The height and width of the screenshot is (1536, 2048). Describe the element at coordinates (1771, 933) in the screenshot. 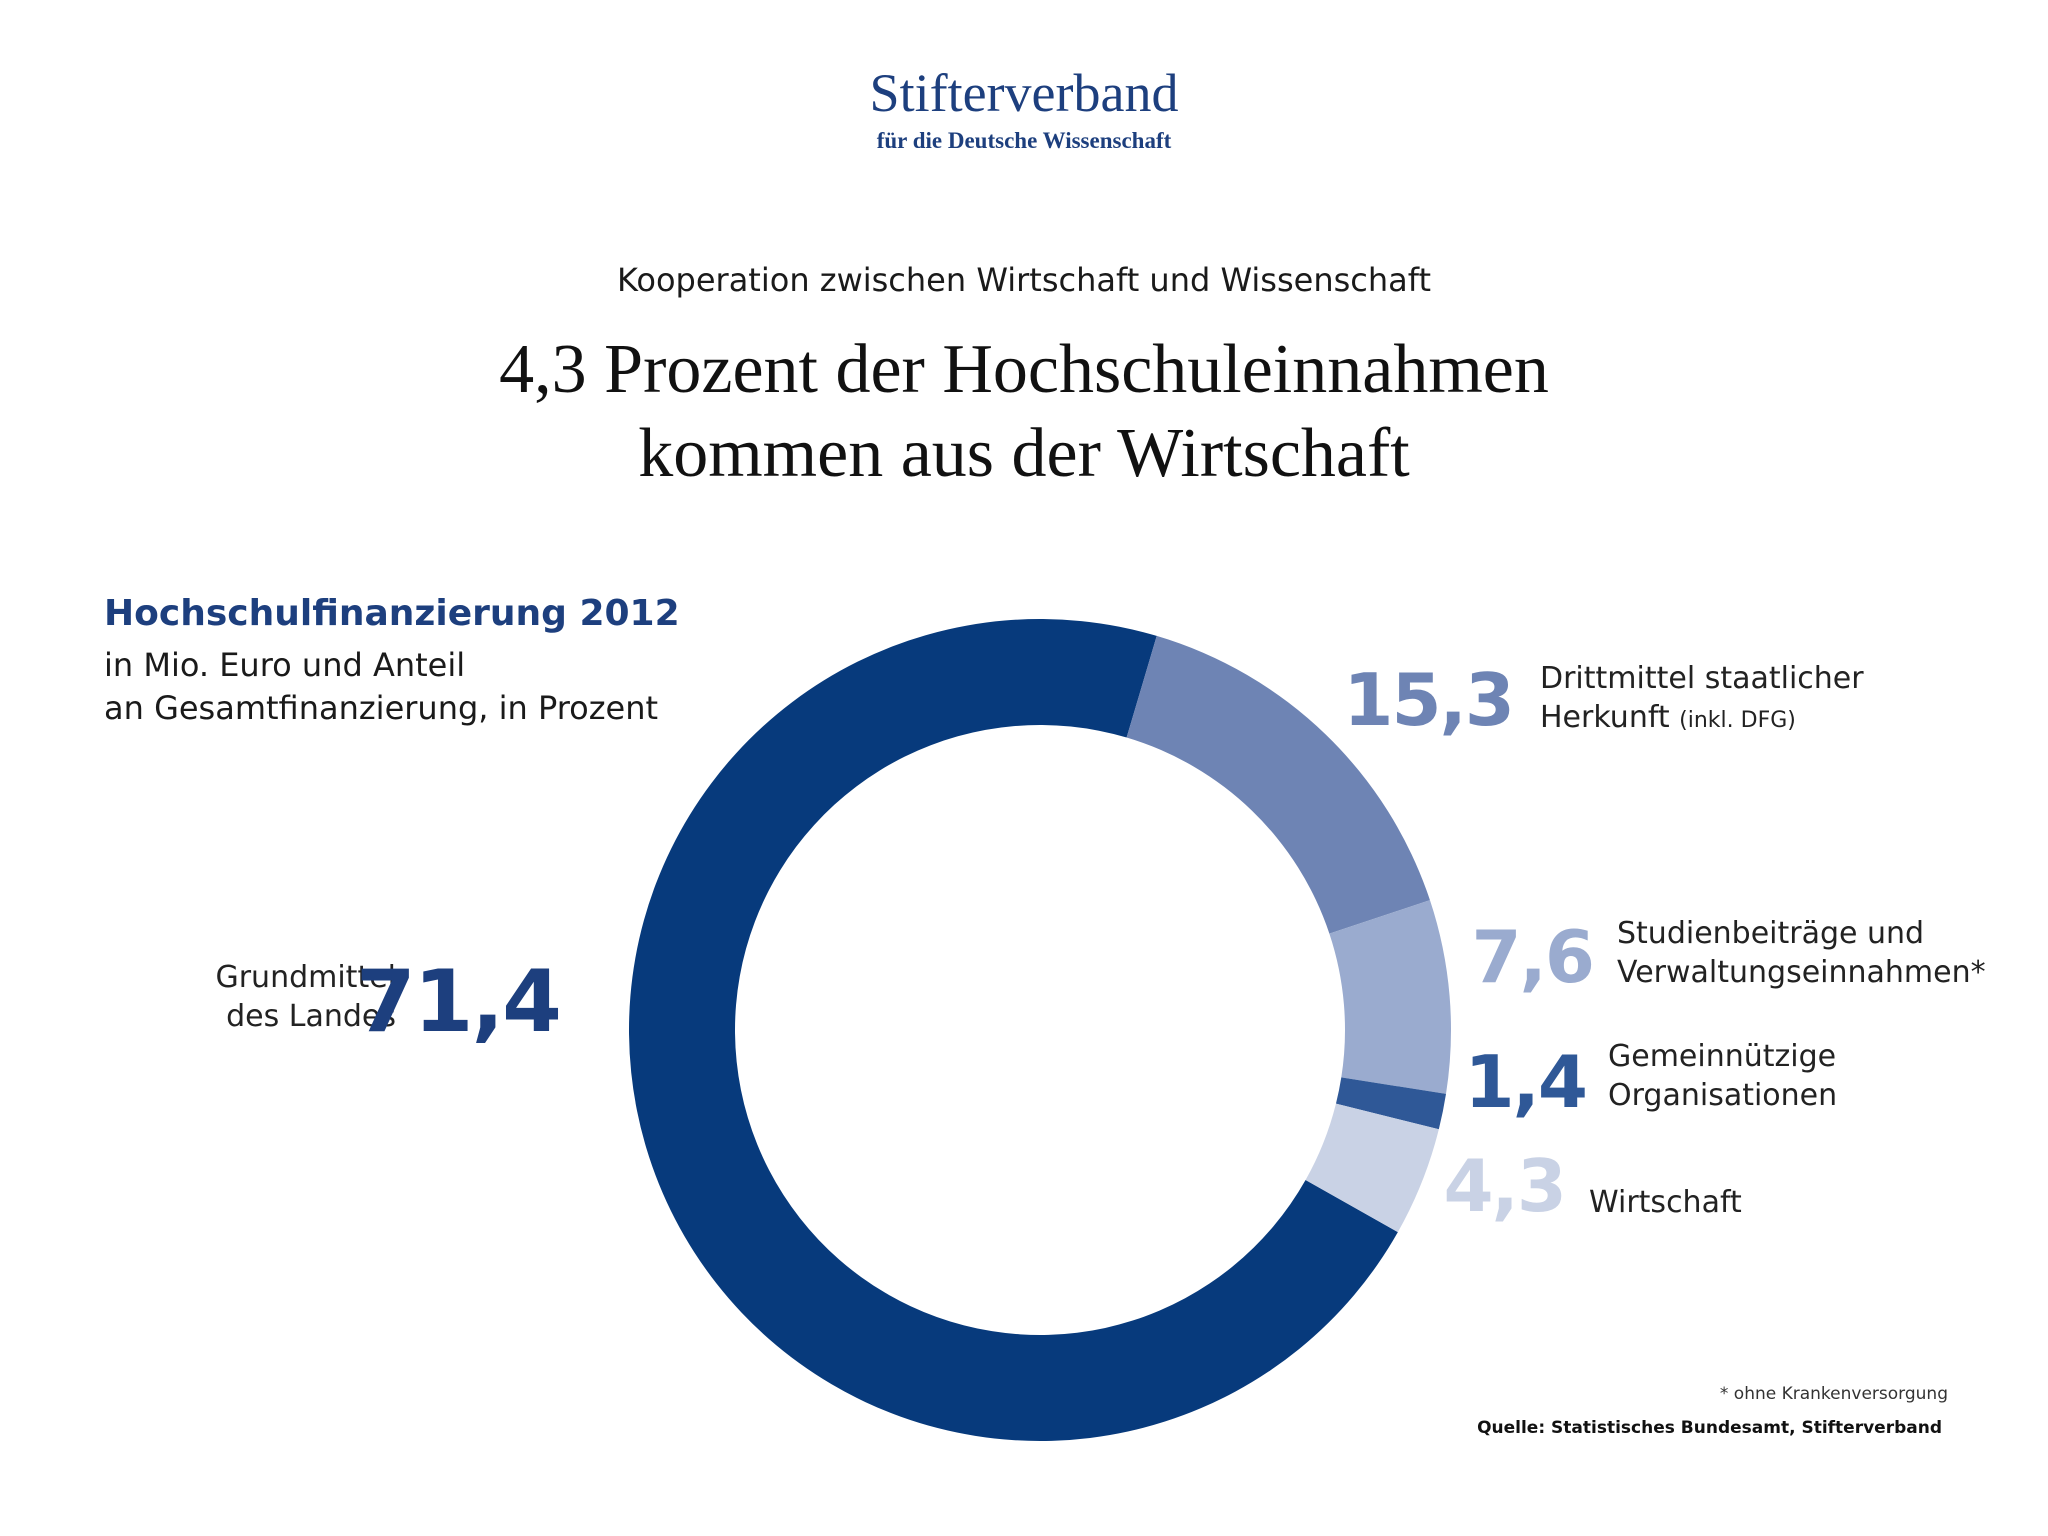

I see `segment-label-studienbeitraege-line-1: Studienbeiträge und` at that location.